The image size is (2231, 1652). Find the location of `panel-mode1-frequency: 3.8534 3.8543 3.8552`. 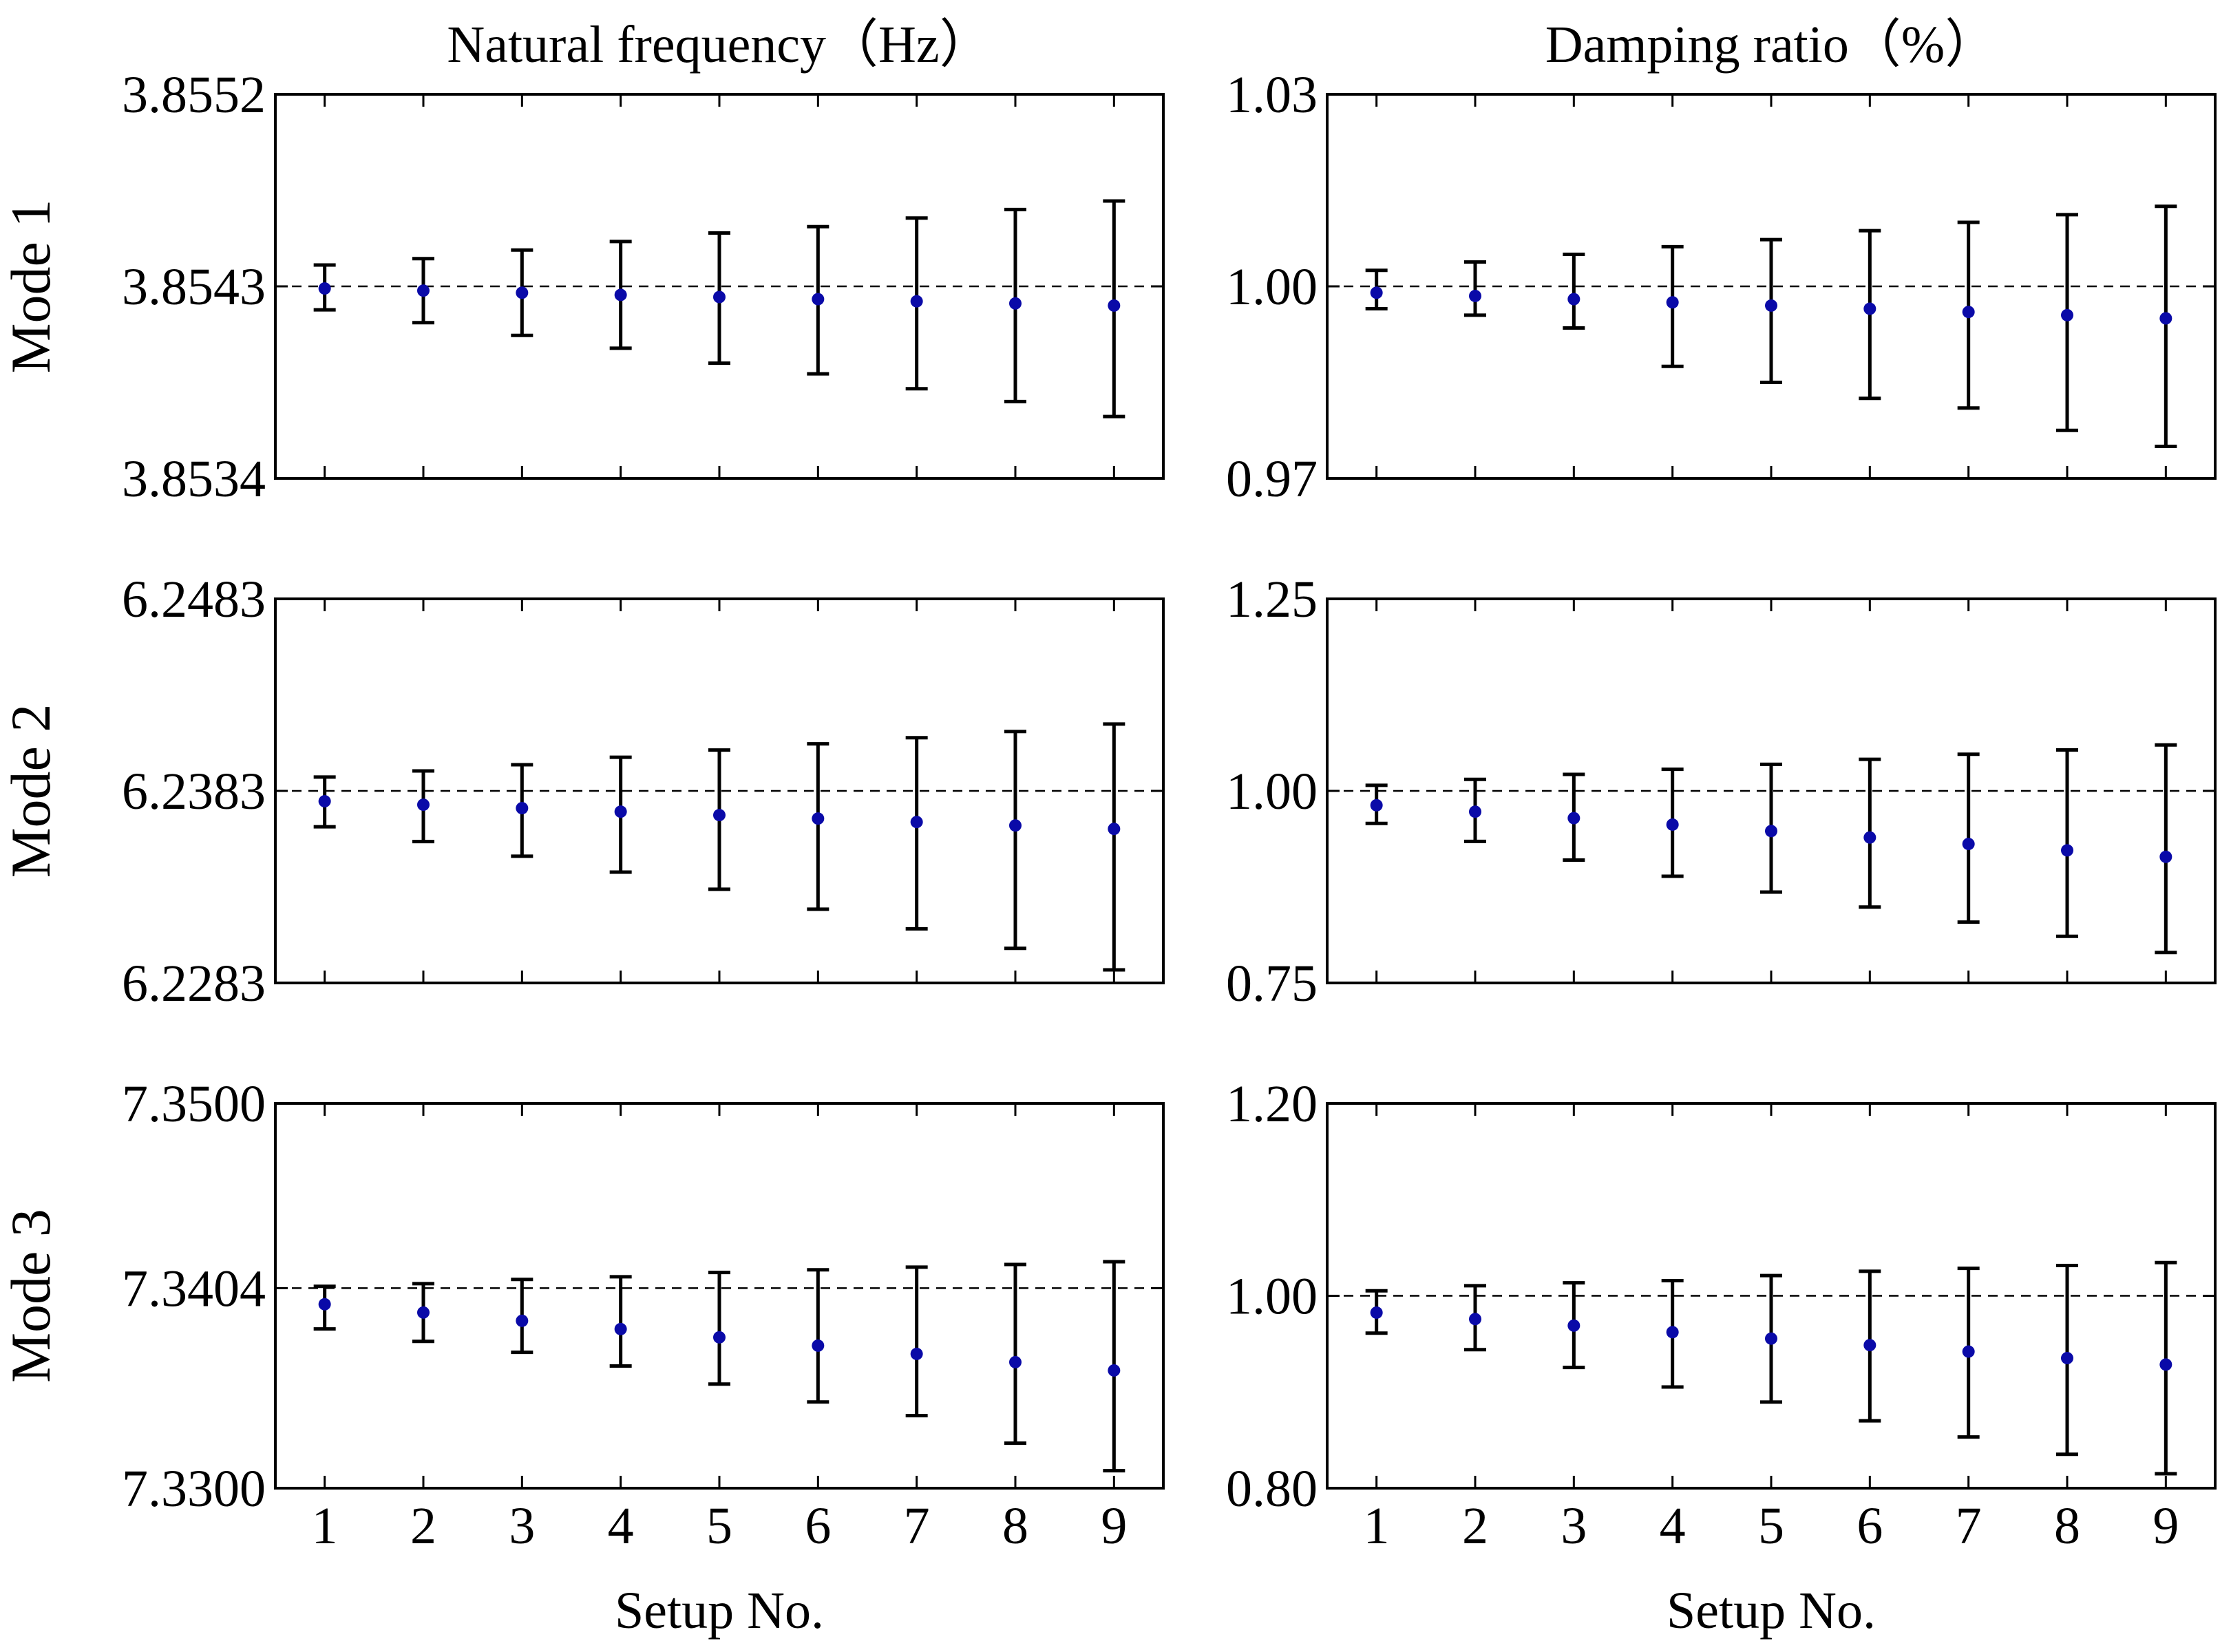

panel-mode1-frequency: 3.8534 3.8543 3.8552 is located at coordinates (643, 287).